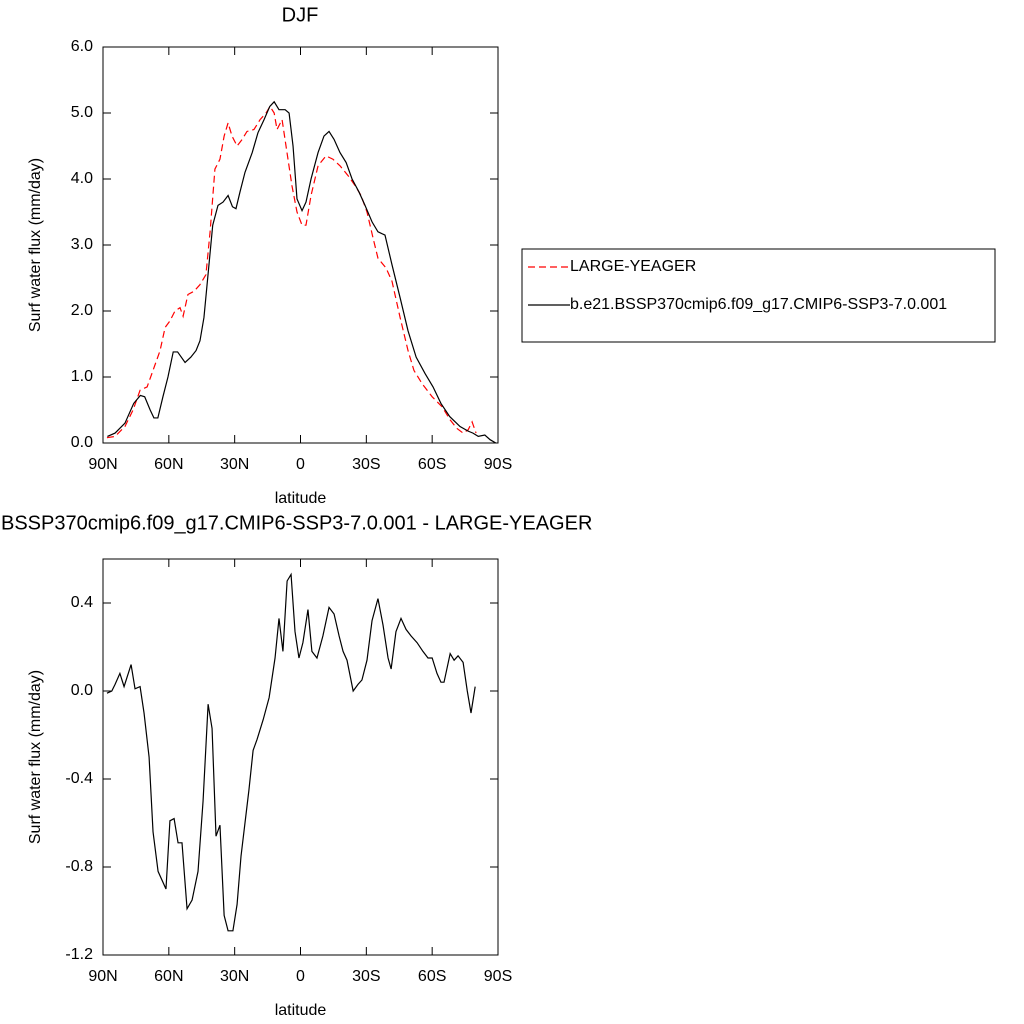 The width and height of the screenshot is (1024, 1024). What do you see at coordinates (79, 954) in the screenshot?
I see `y-tick-label: -1.2` at bounding box center [79, 954].